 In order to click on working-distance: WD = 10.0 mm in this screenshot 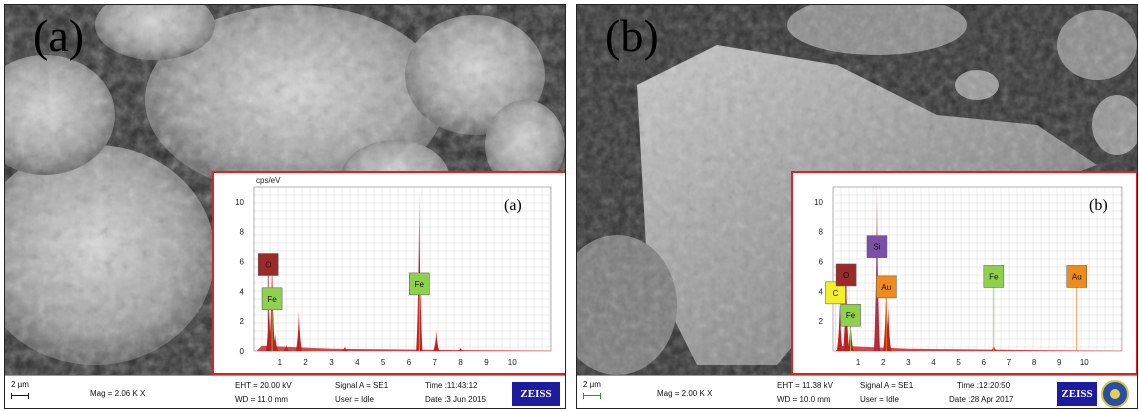, I will do `click(804, 399)`.